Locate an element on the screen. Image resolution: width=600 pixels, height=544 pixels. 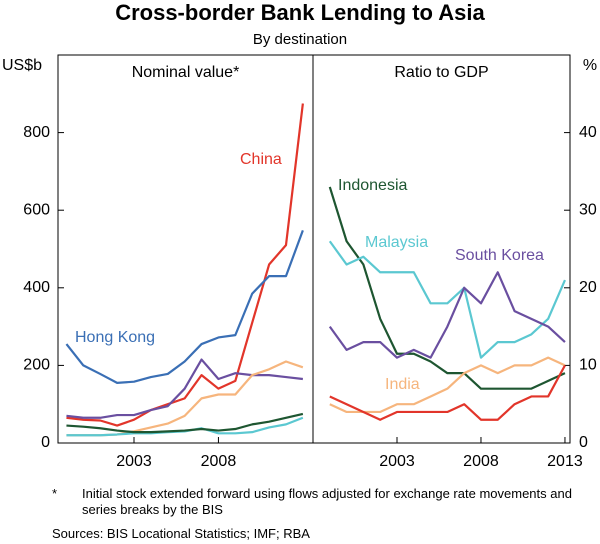
series-label: South Korea is located at coordinates (499, 255).